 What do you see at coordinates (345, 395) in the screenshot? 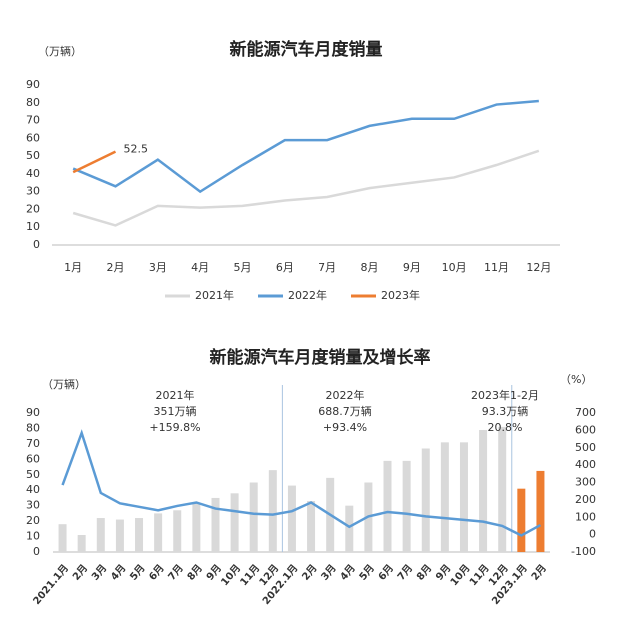
I see `annotation: 2022年` at bounding box center [345, 395].